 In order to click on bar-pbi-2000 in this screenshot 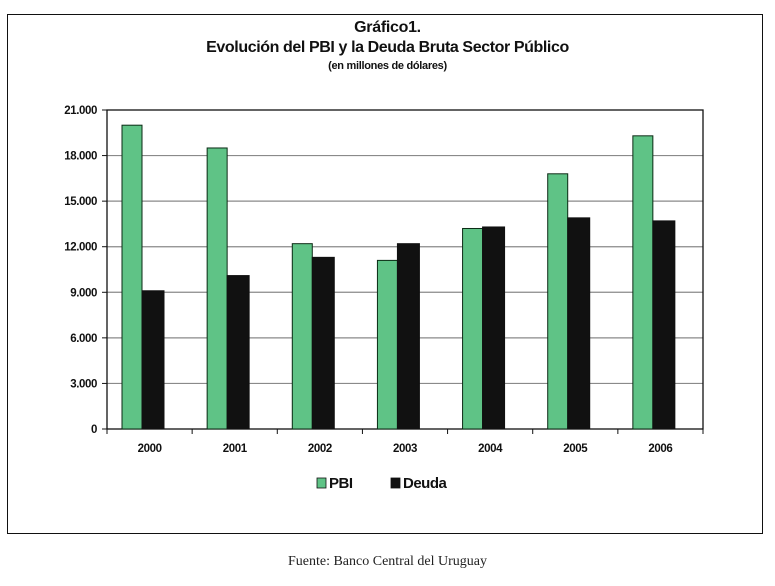, I will do `click(132, 277)`.